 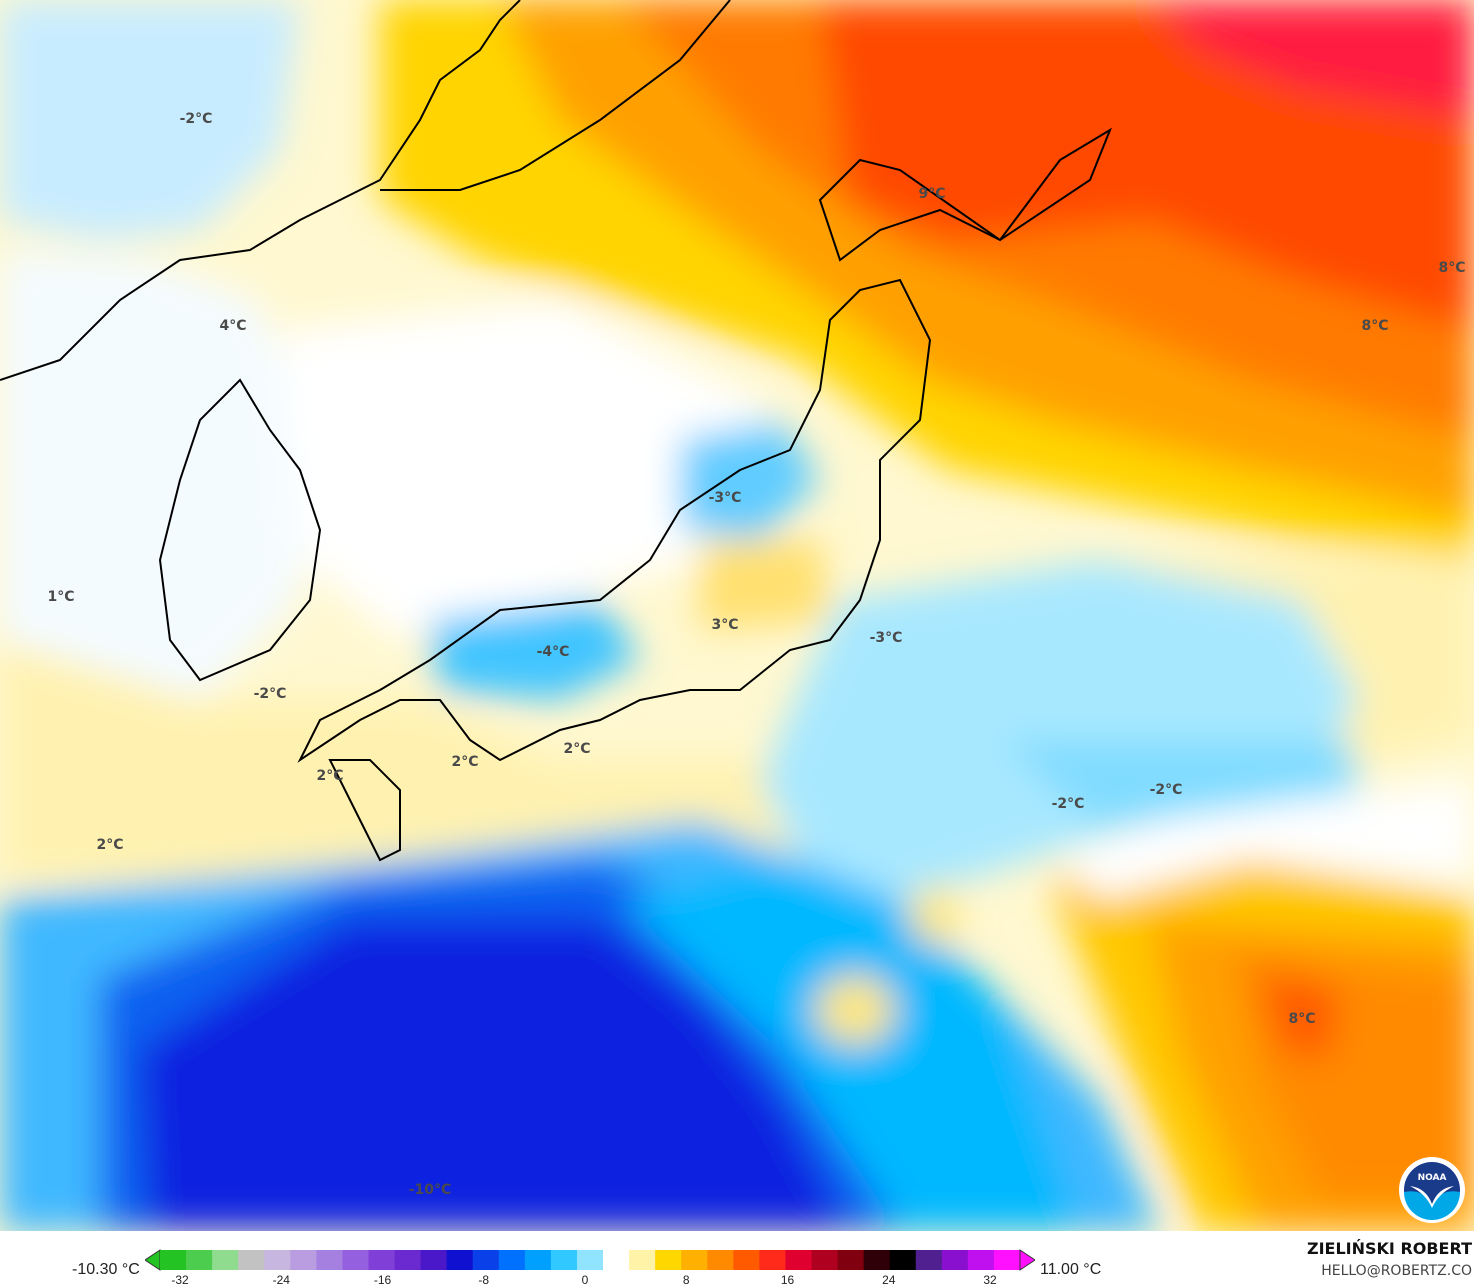 I want to click on temperature-label: 4°C, so click(x=233, y=326).